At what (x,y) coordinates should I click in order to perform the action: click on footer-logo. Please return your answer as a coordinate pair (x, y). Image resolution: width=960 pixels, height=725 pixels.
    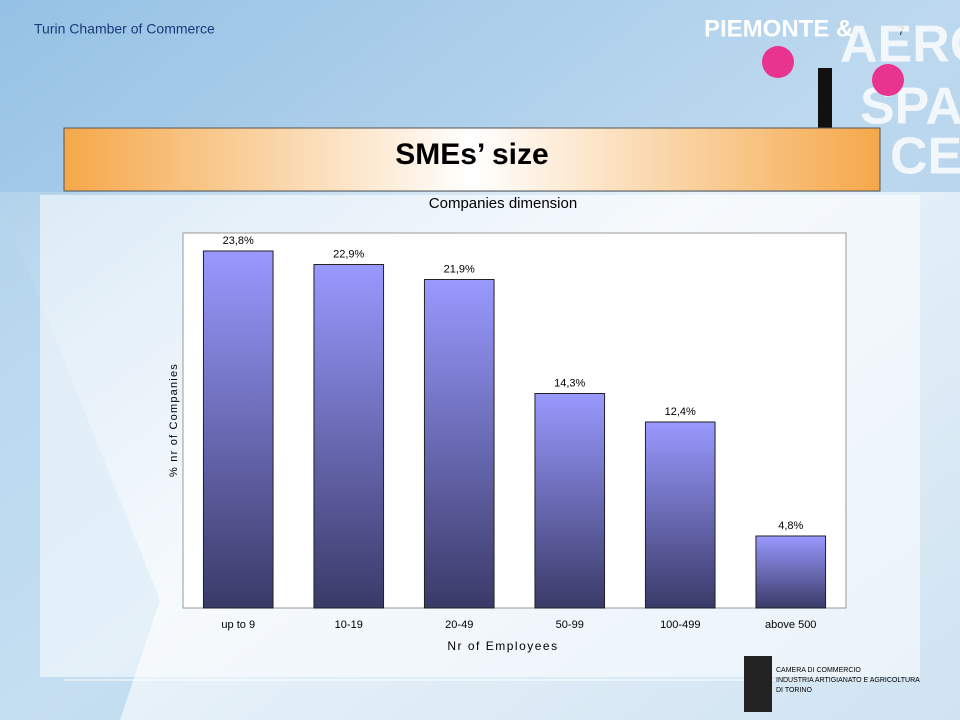
    Looking at the image, I should click on (758, 684).